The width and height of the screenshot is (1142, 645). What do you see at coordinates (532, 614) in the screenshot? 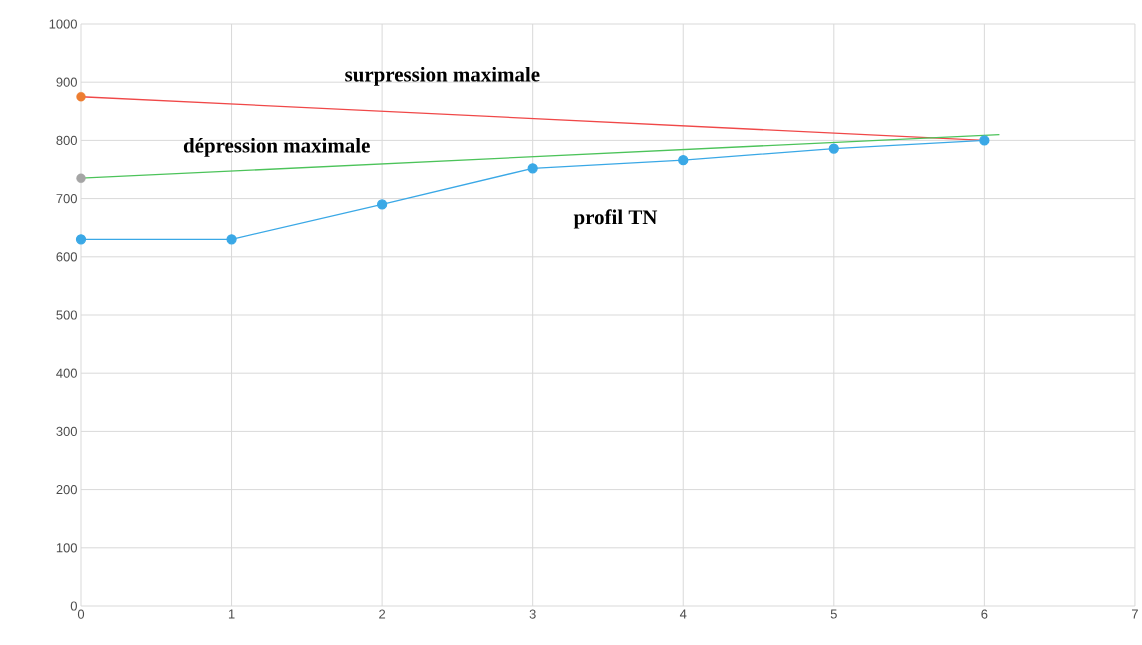
I see `x-tick-label: 3` at bounding box center [532, 614].